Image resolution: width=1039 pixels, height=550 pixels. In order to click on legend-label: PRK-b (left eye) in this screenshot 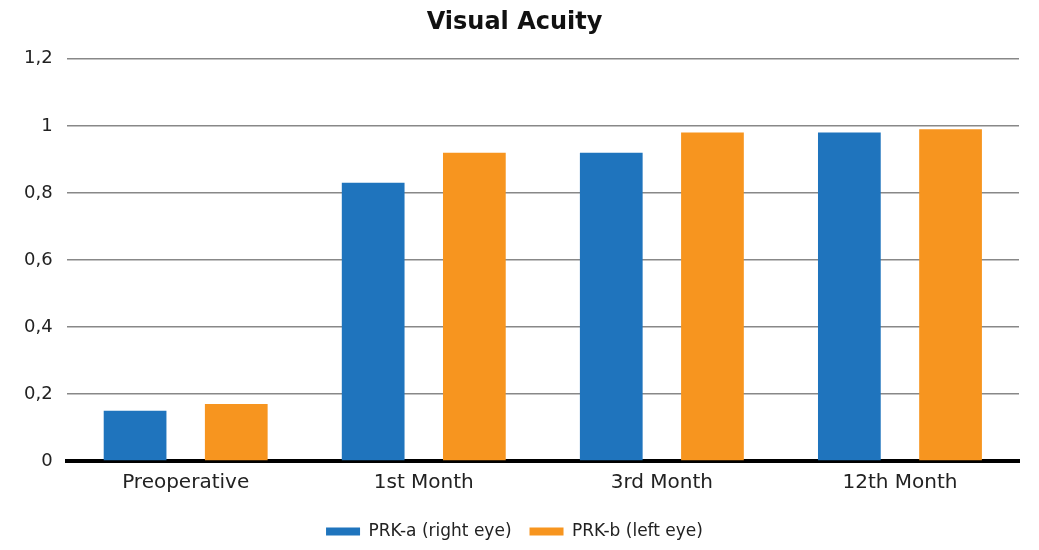, I will do `click(637, 529)`.